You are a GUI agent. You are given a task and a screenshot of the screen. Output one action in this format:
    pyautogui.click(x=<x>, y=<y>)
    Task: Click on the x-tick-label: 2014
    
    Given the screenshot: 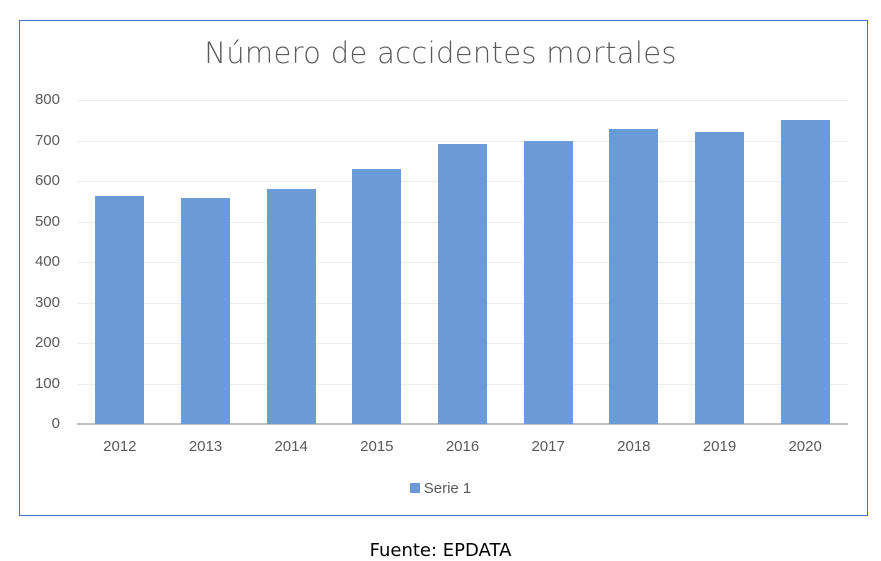 What is the action you would take?
    pyautogui.click(x=291, y=446)
    